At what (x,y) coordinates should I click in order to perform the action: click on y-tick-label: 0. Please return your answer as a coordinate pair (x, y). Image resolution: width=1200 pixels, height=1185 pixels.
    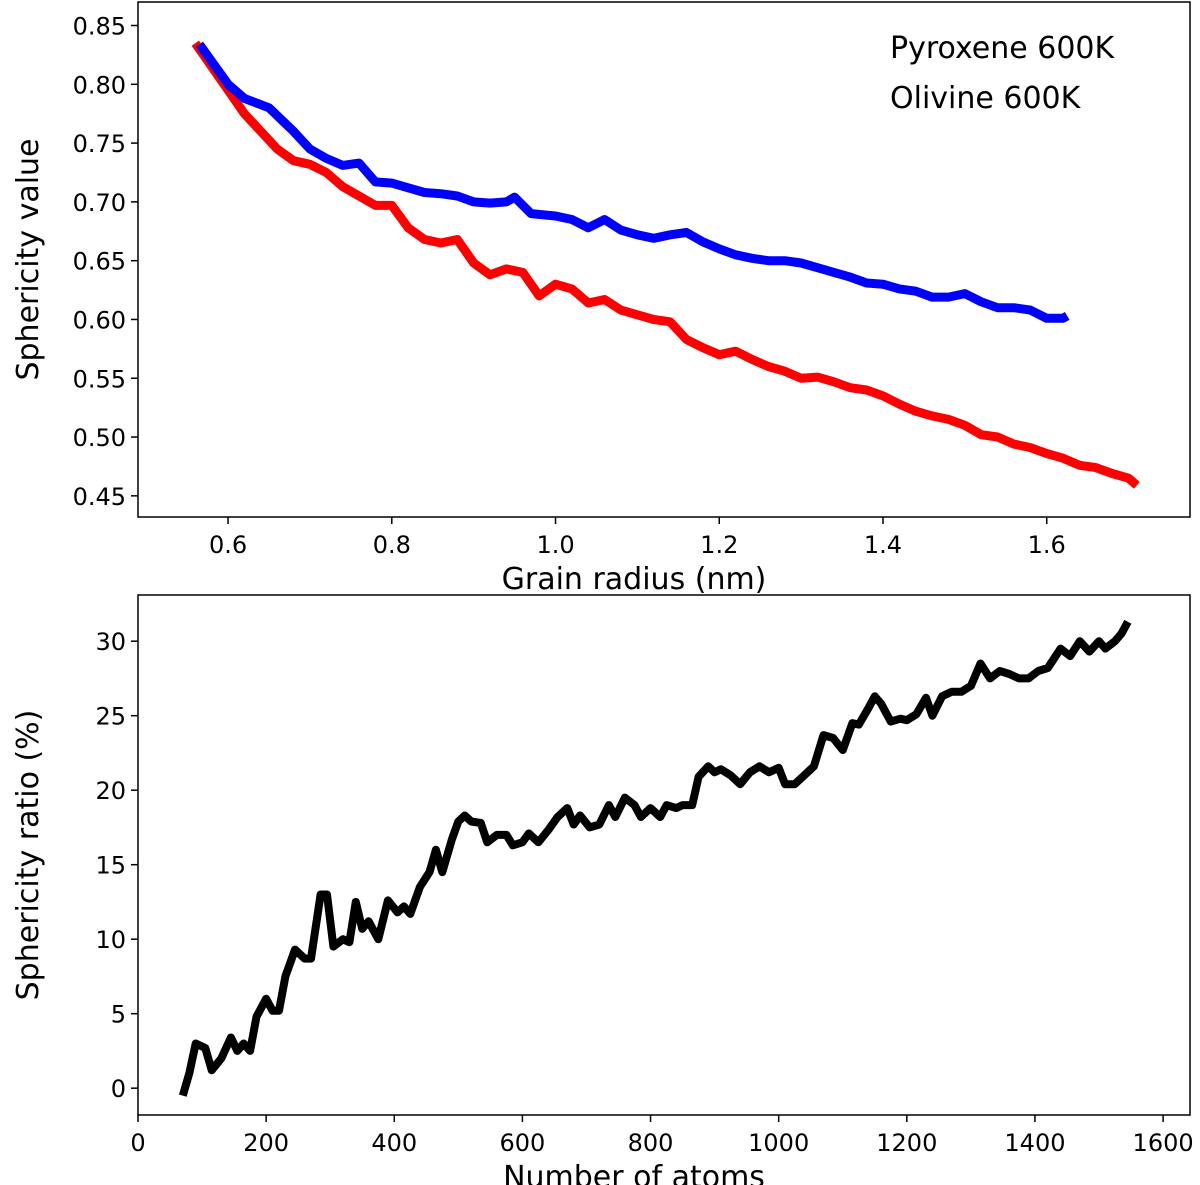
    Looking at the image, I should click on (118, 1089).